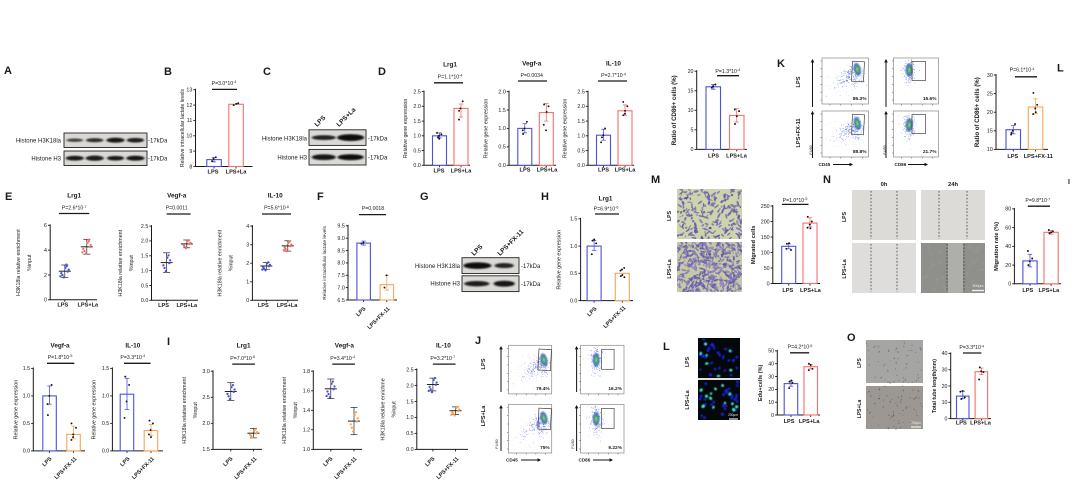  Describe the element at coordinates (60, 357) in the screenshot. I see `svg-text: P=1.8*10-5` at that location.